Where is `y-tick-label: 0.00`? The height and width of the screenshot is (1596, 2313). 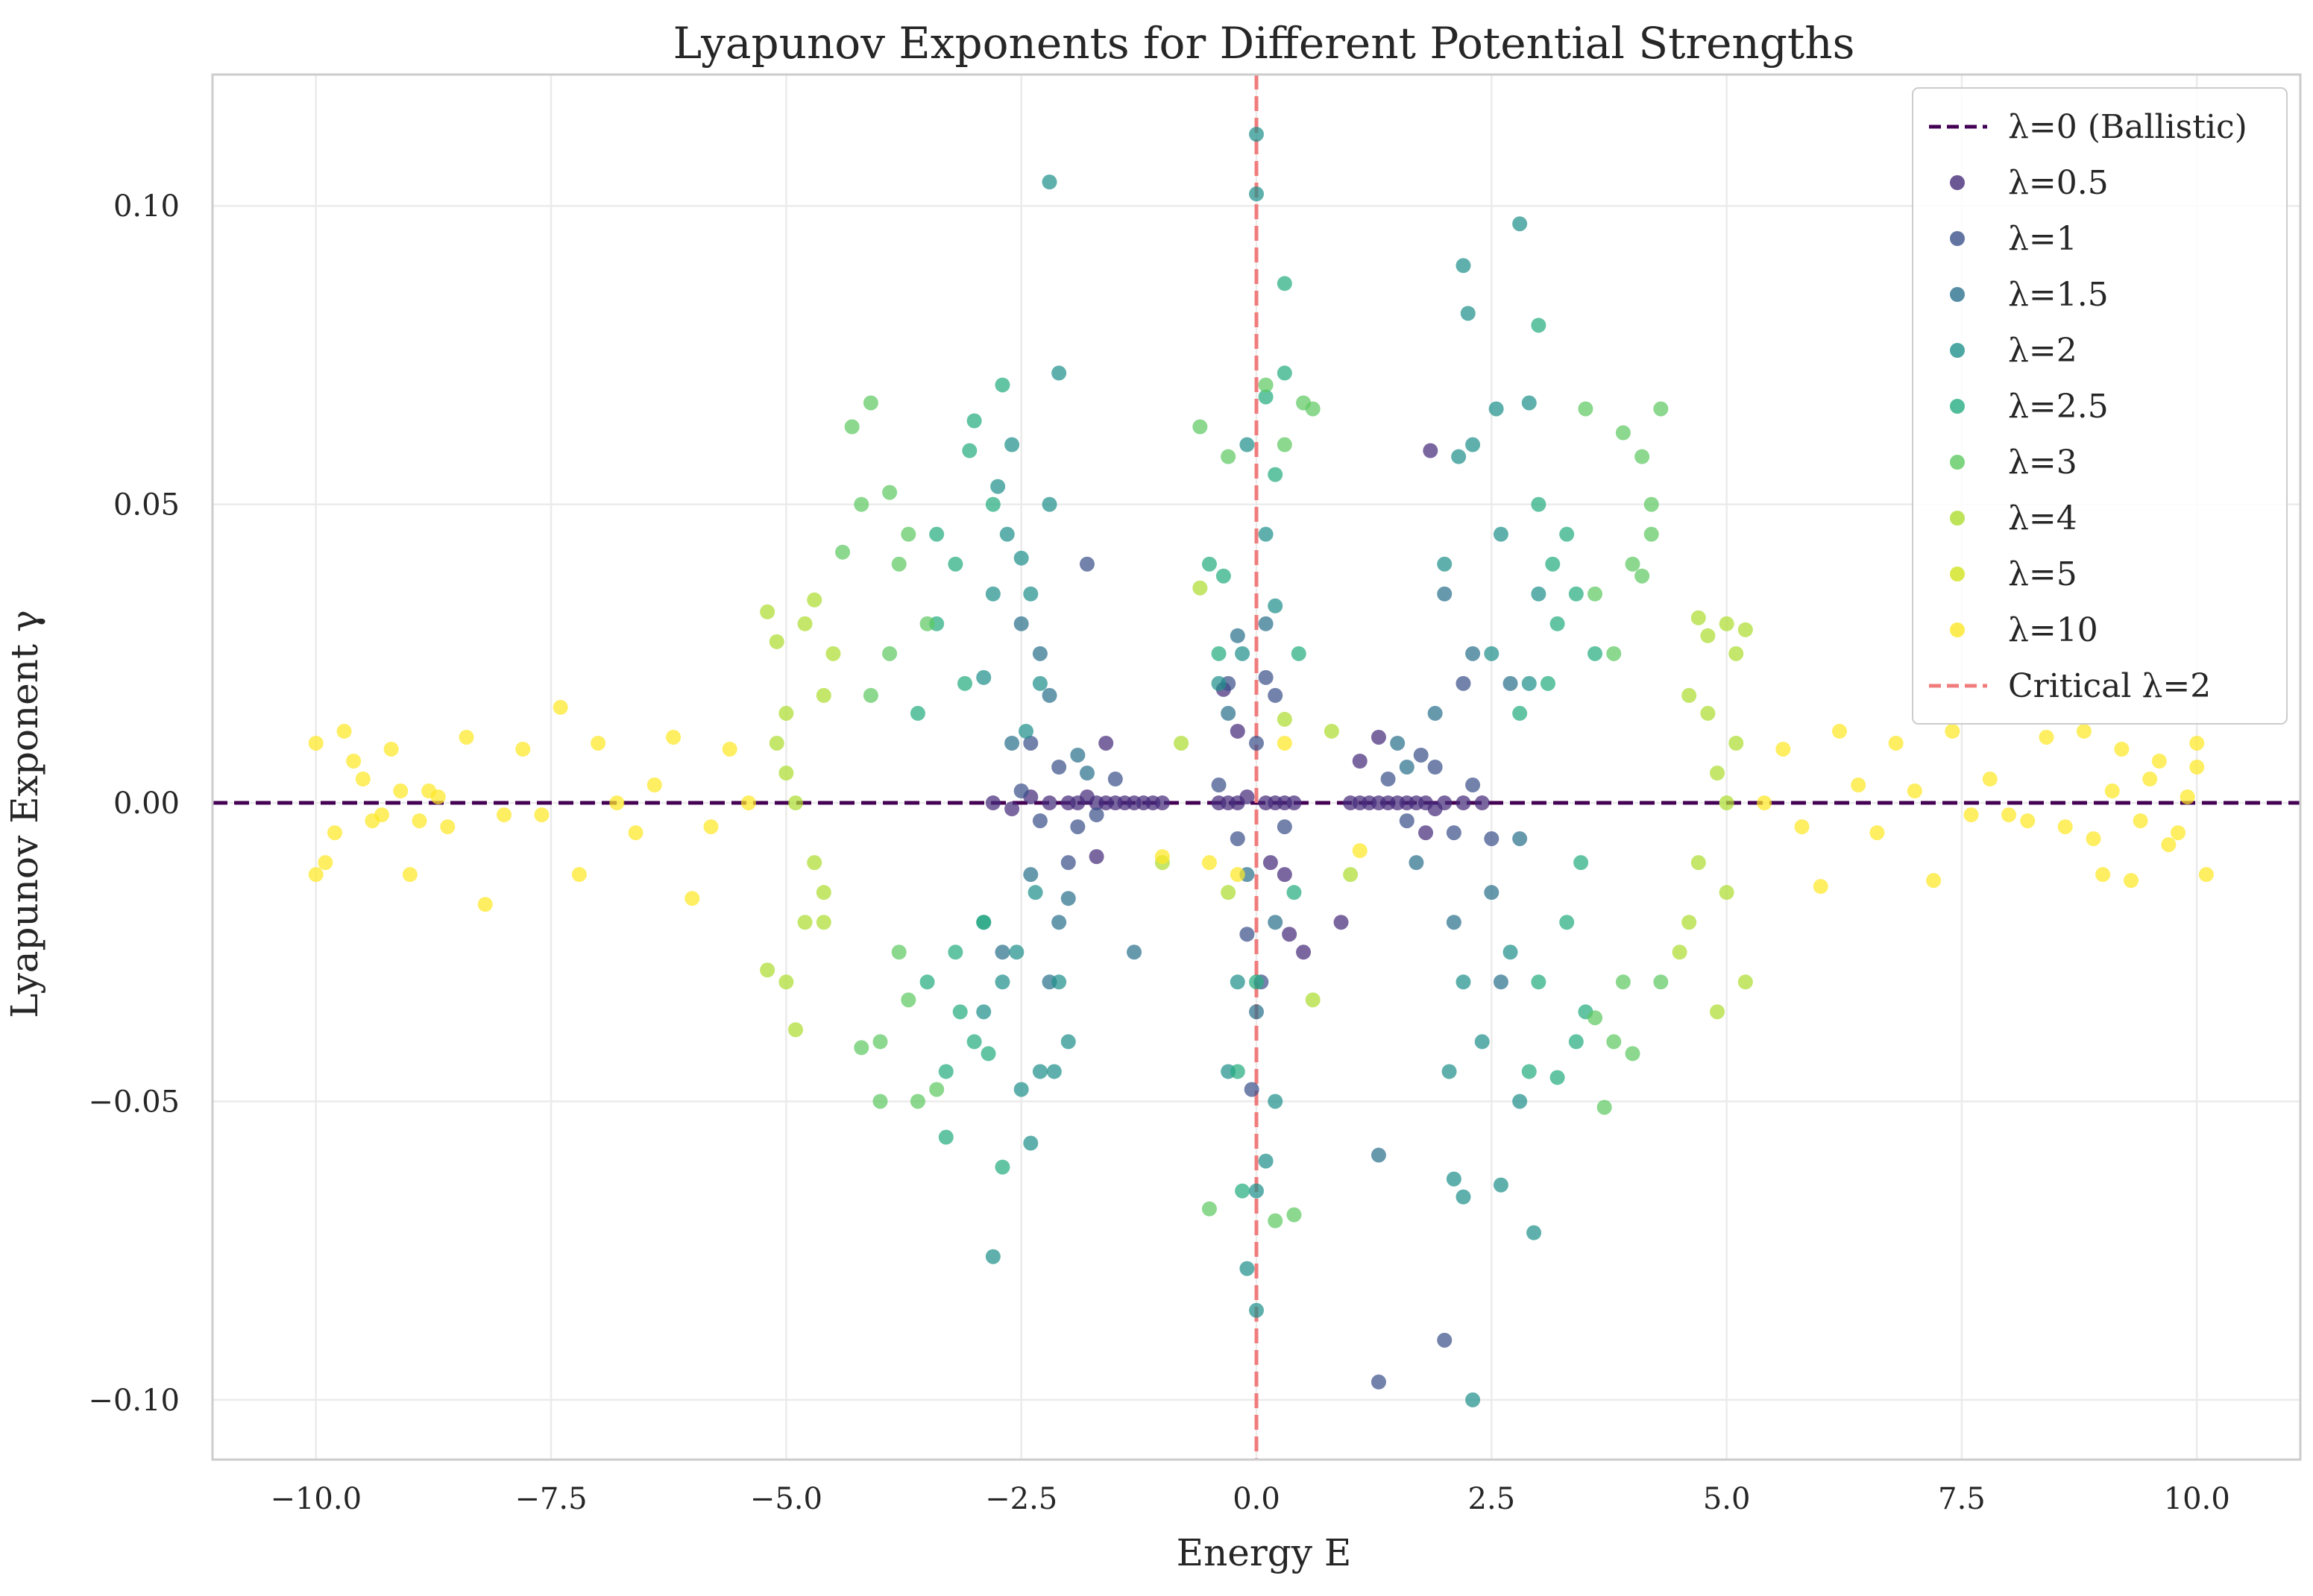 y-tick-label: 0.00 is located at coordinates (146, 803).